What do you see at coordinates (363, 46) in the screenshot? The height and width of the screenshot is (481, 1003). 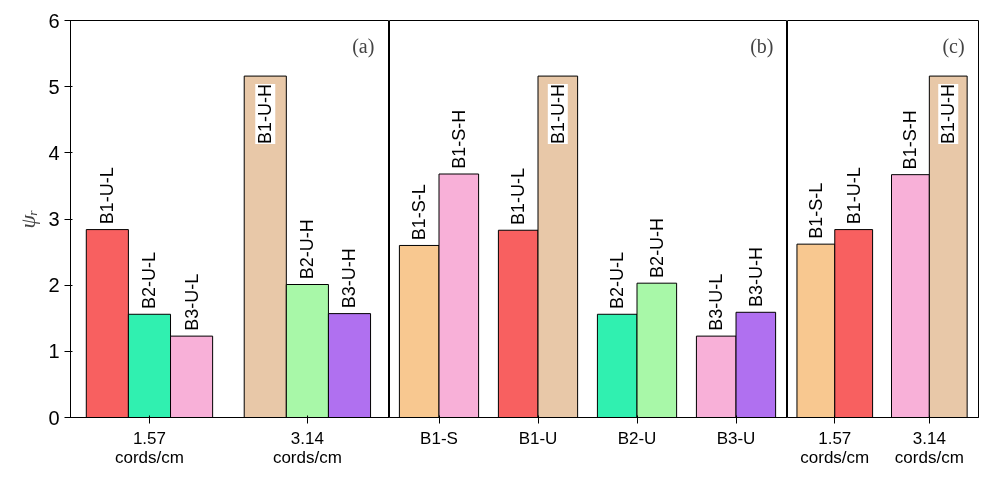 I see `text: (a)` at bounding box center [363, 46].